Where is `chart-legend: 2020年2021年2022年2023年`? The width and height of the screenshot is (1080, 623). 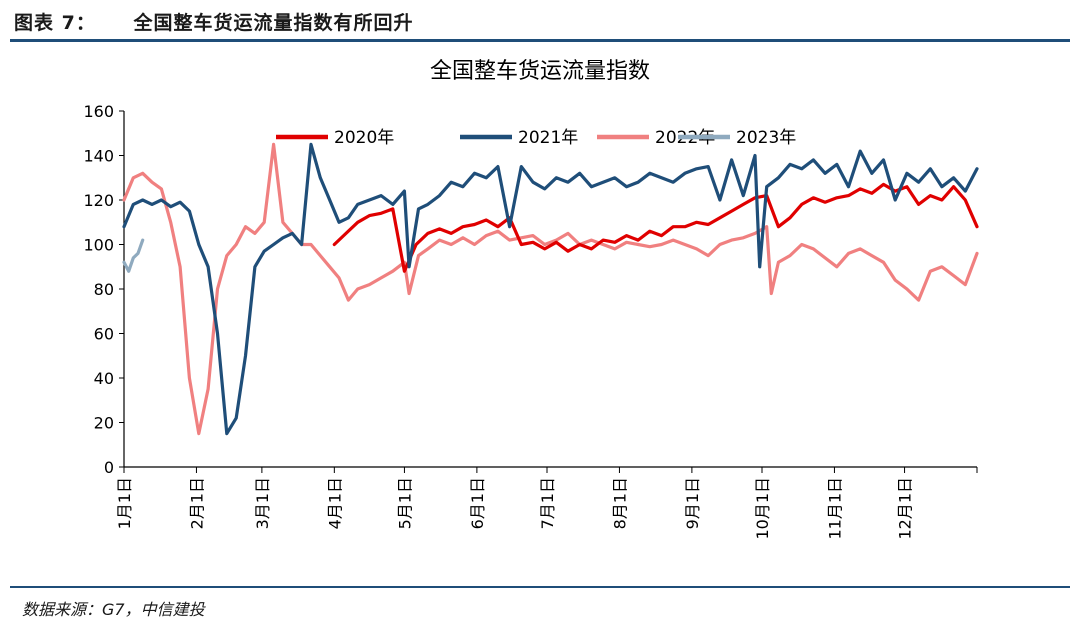 chart-legend: 2020年2021年2022年2023年 is located at coordinates (536, 138).